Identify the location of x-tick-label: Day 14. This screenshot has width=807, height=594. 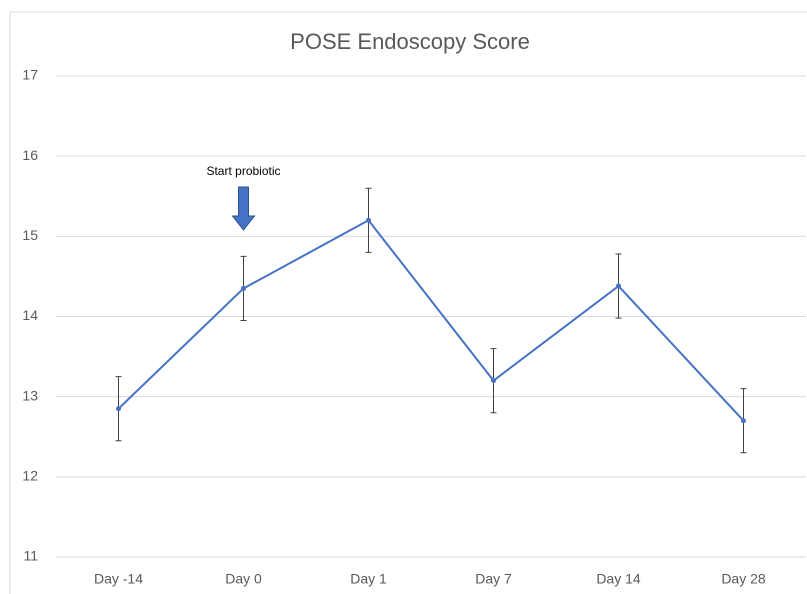
(618, 579).